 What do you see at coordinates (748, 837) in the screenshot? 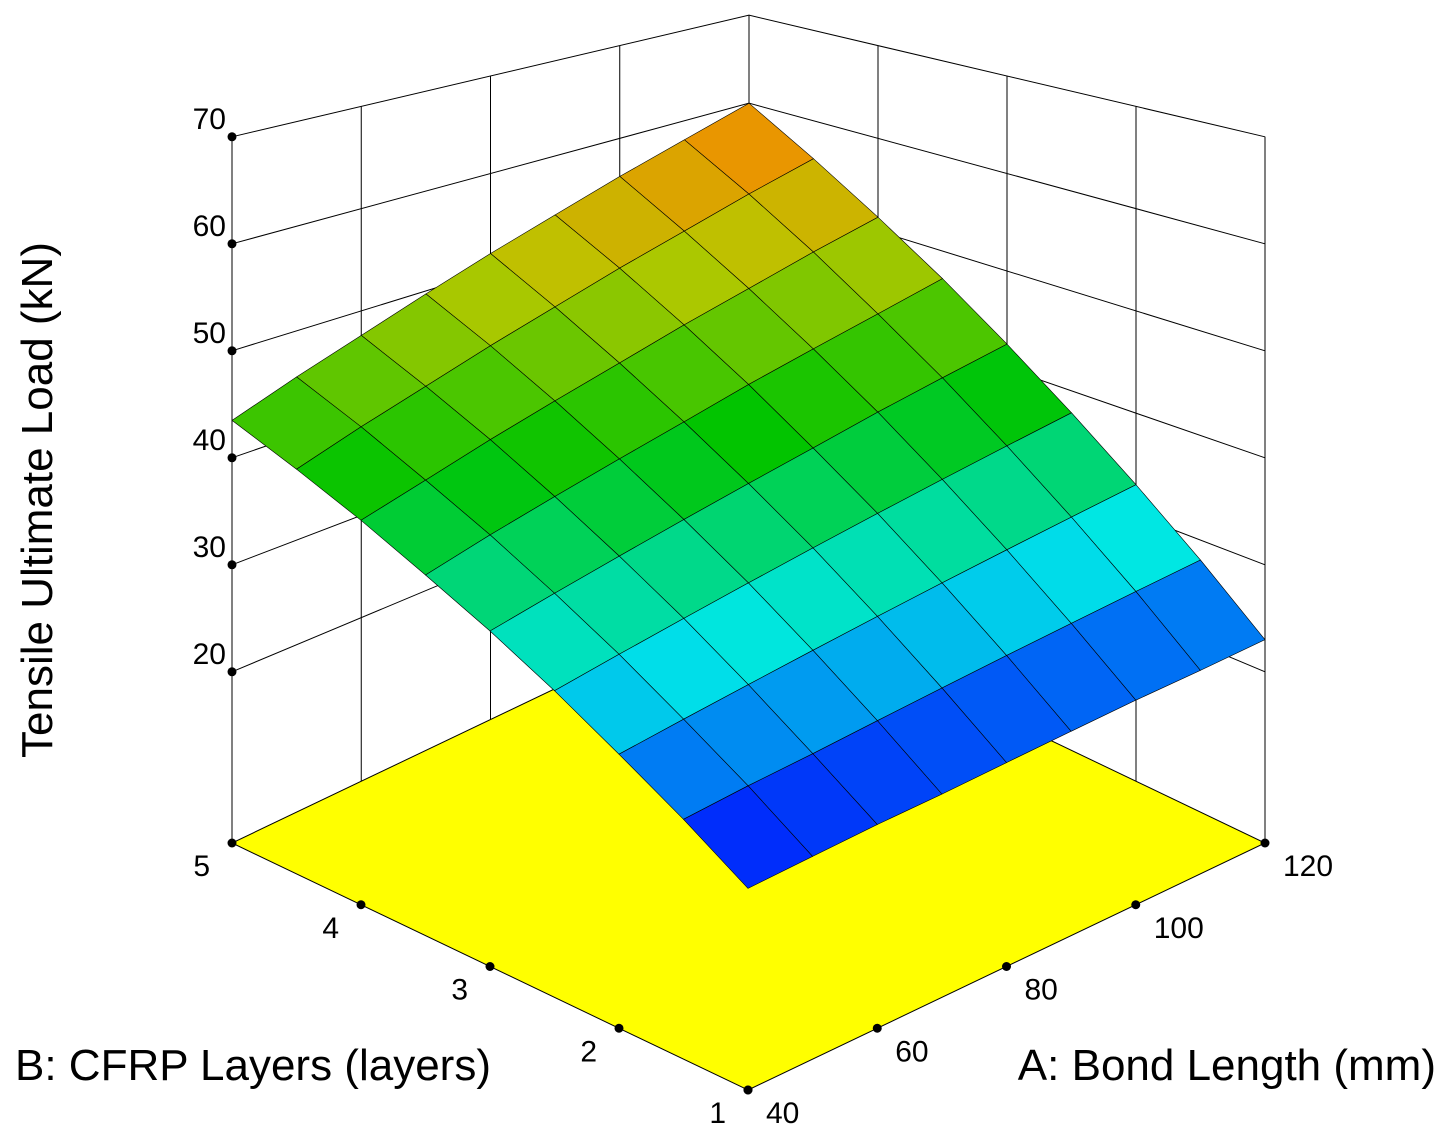
I see `surface-cell` at bounding box center [748, 837].